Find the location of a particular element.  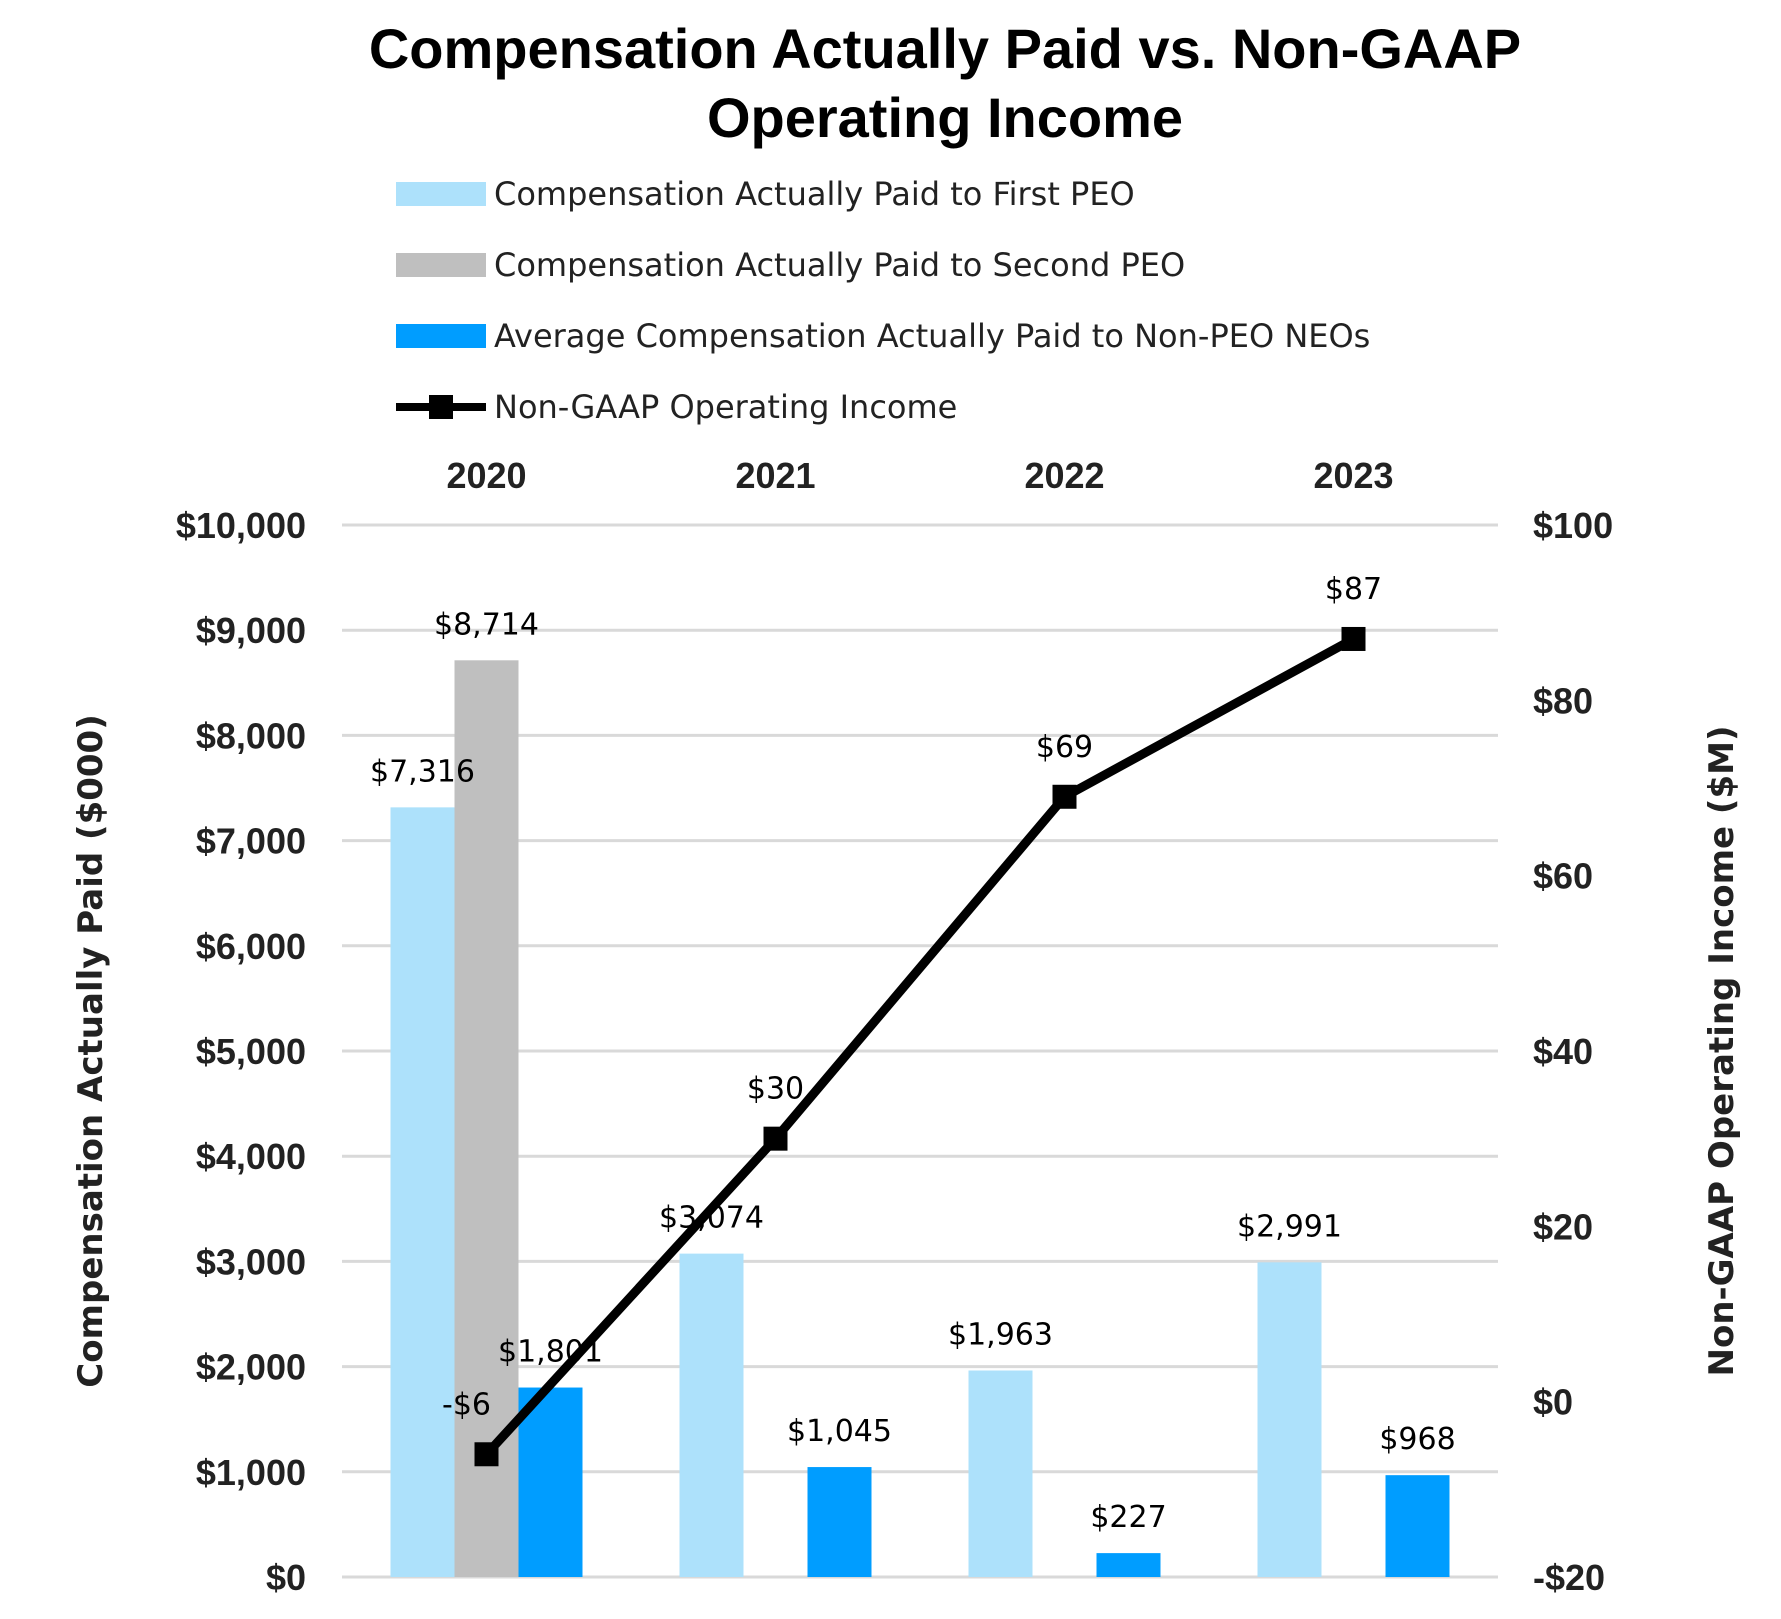

bar-data-label: $1,801 is located at coordinates (550, 1352).